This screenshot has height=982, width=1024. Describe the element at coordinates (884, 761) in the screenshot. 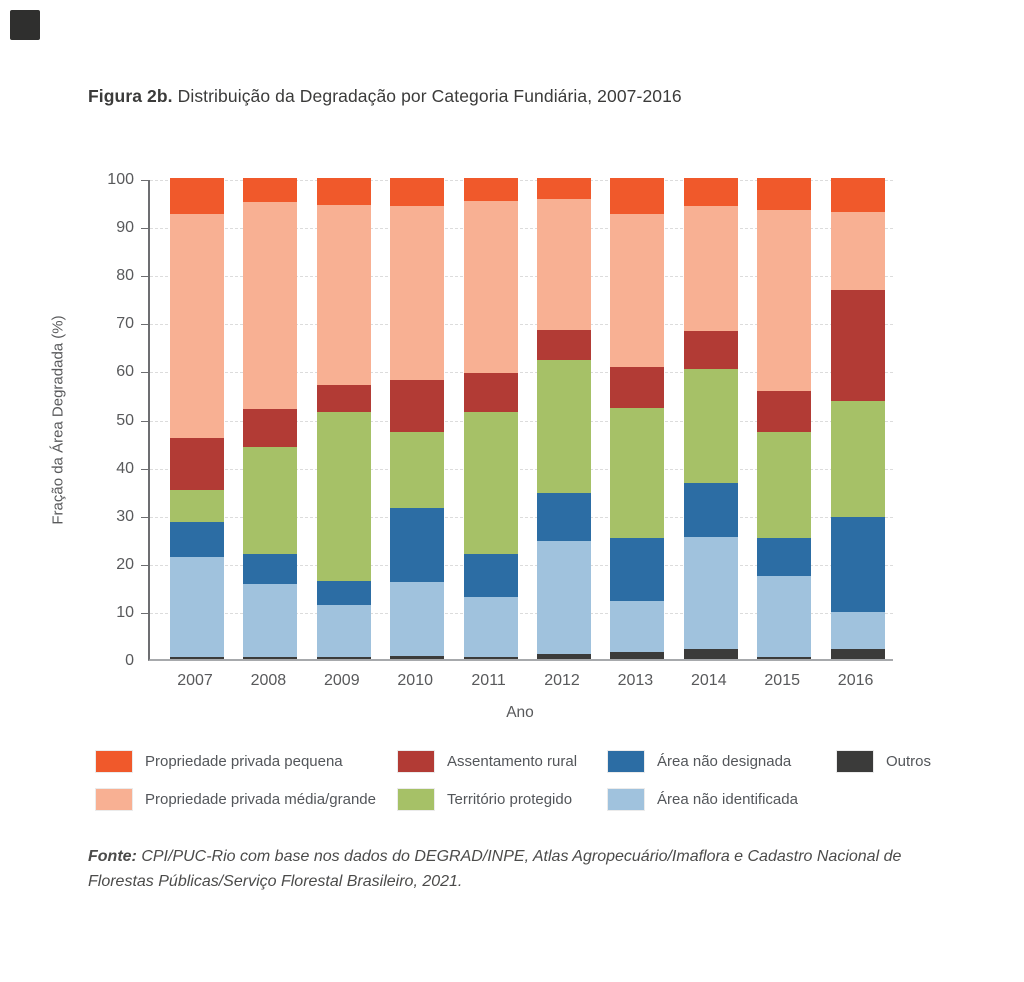

I see `legend-item-outros: Outros` at that location.